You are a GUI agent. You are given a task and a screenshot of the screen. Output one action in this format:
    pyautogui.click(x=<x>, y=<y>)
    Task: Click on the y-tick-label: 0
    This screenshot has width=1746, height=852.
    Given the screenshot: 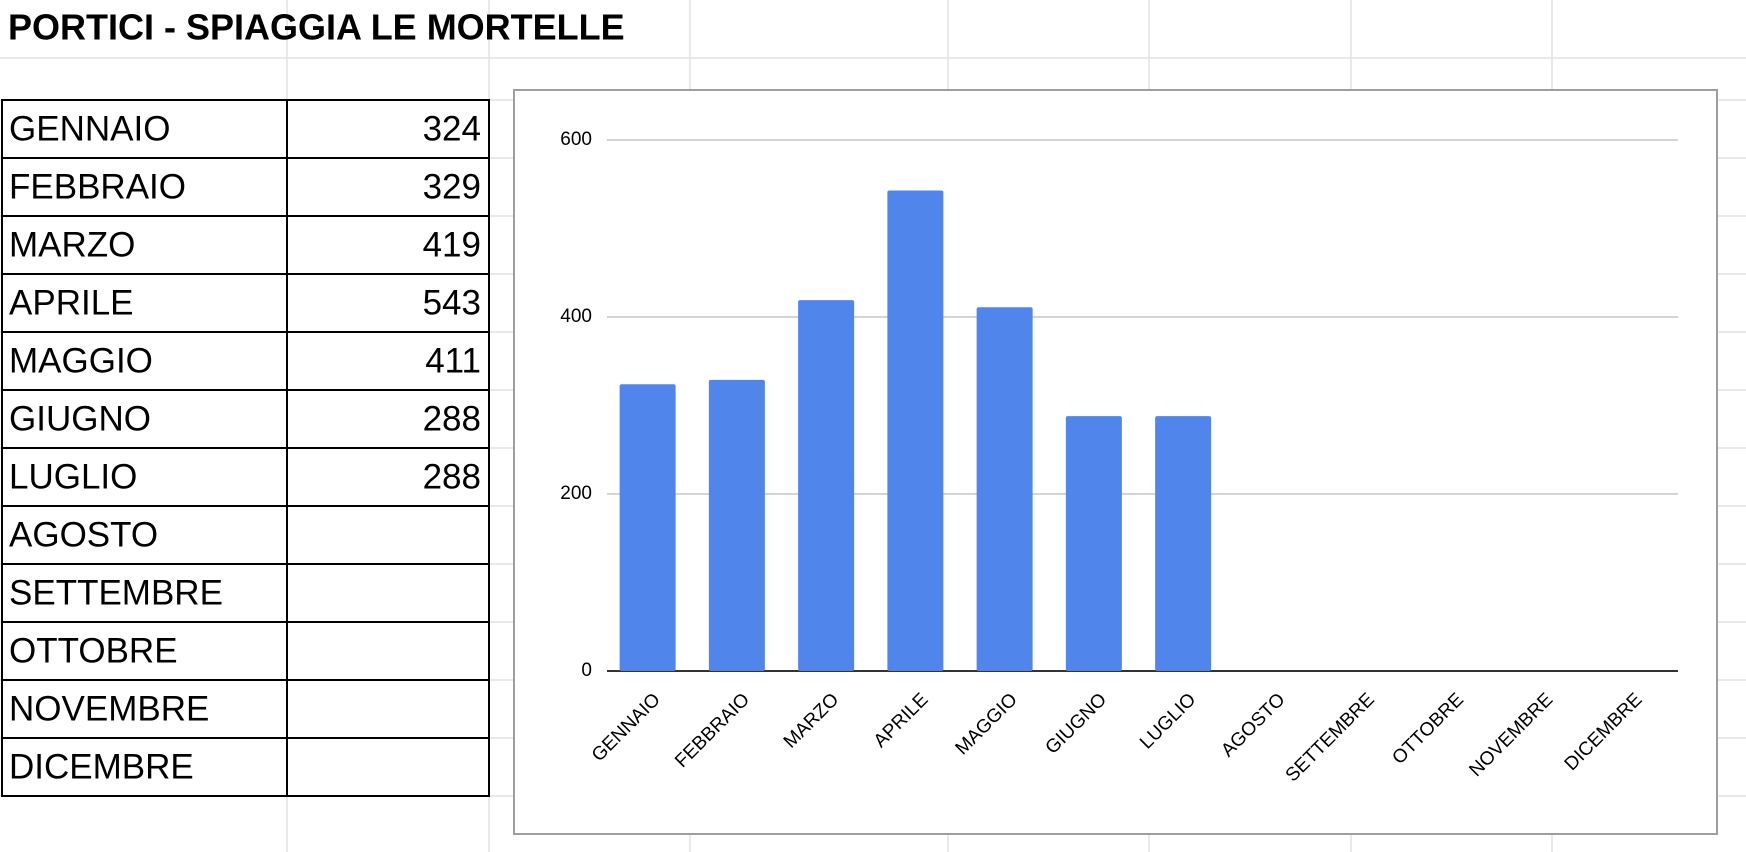 What is the action you would take?
    pyautogui.click(x=586, y=670)
    